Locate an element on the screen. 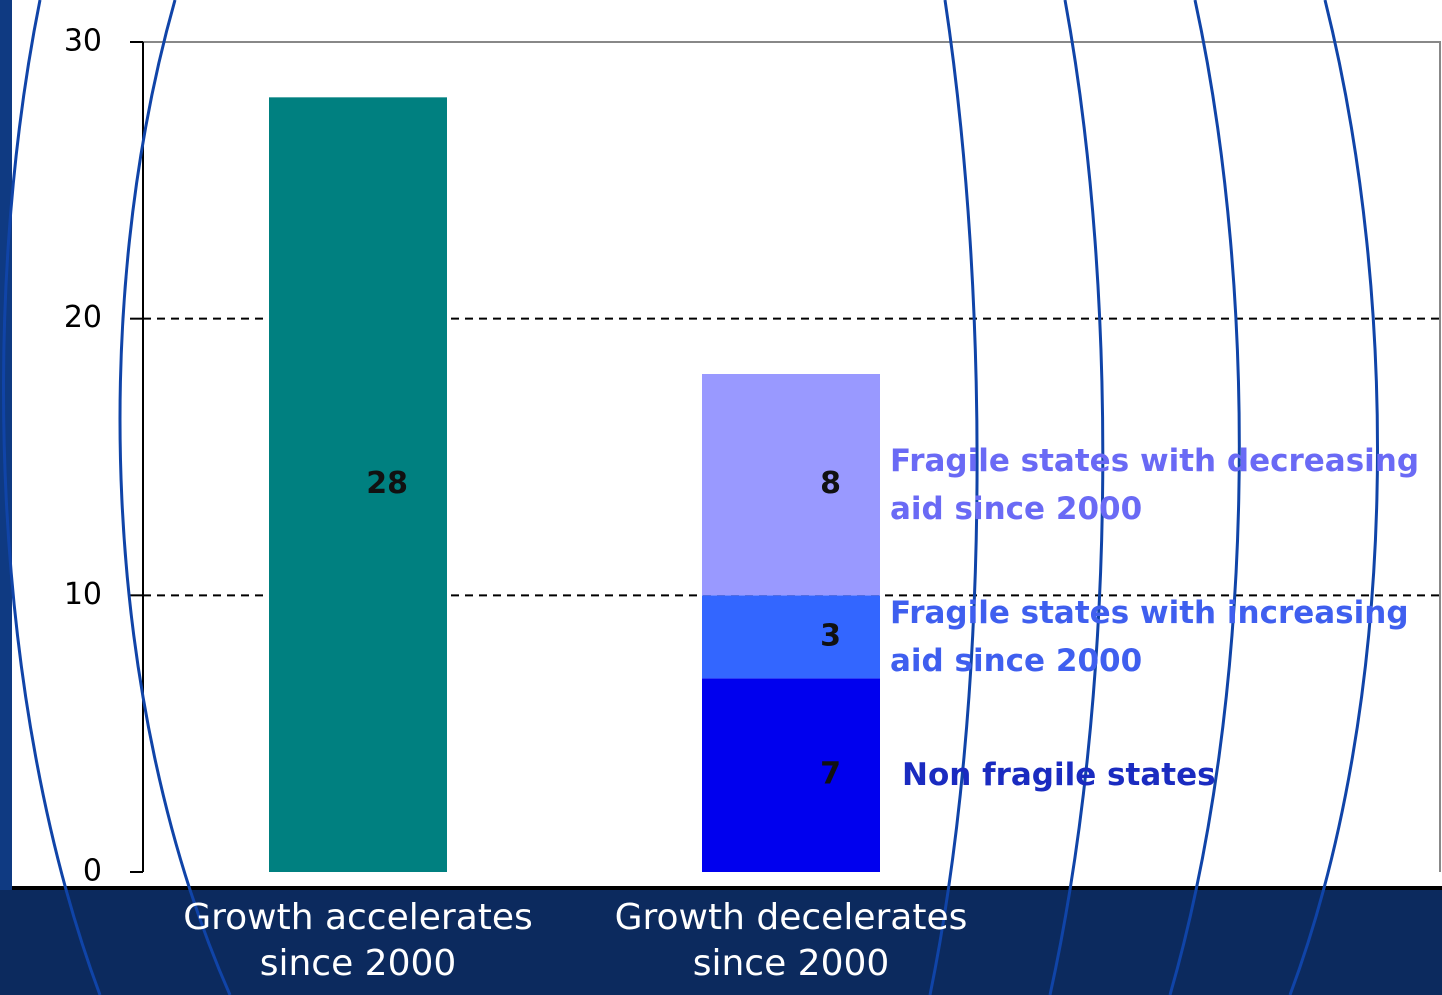 The image size is (1442, 995). series-label: Non fragile states is located at coordinates (1059, 775).